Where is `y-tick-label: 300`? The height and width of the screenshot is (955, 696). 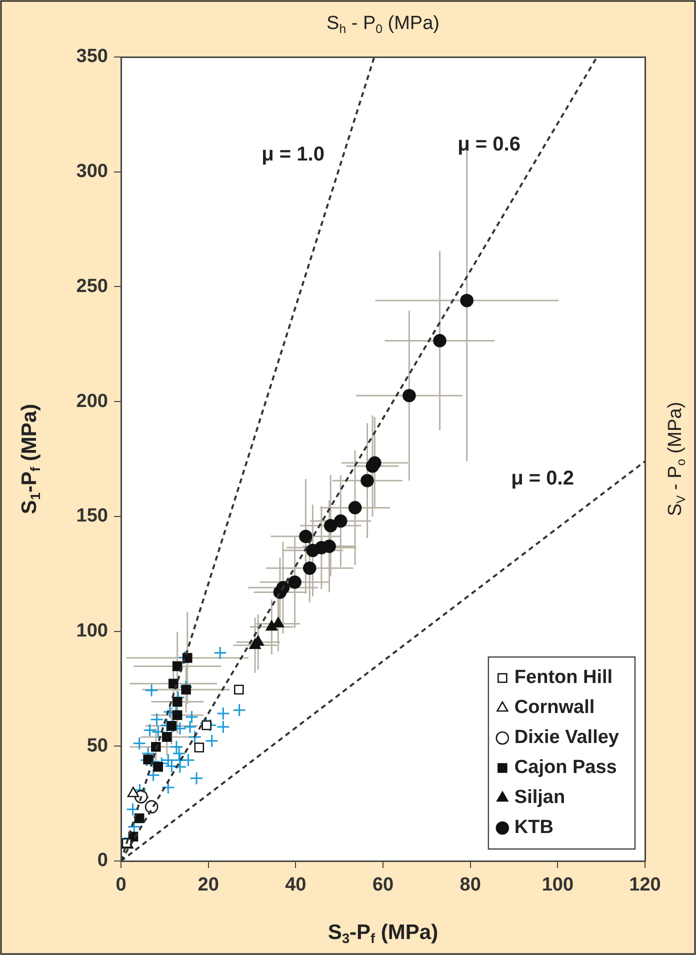
y-tick-label: 300 is located at coordinates (92, 171).